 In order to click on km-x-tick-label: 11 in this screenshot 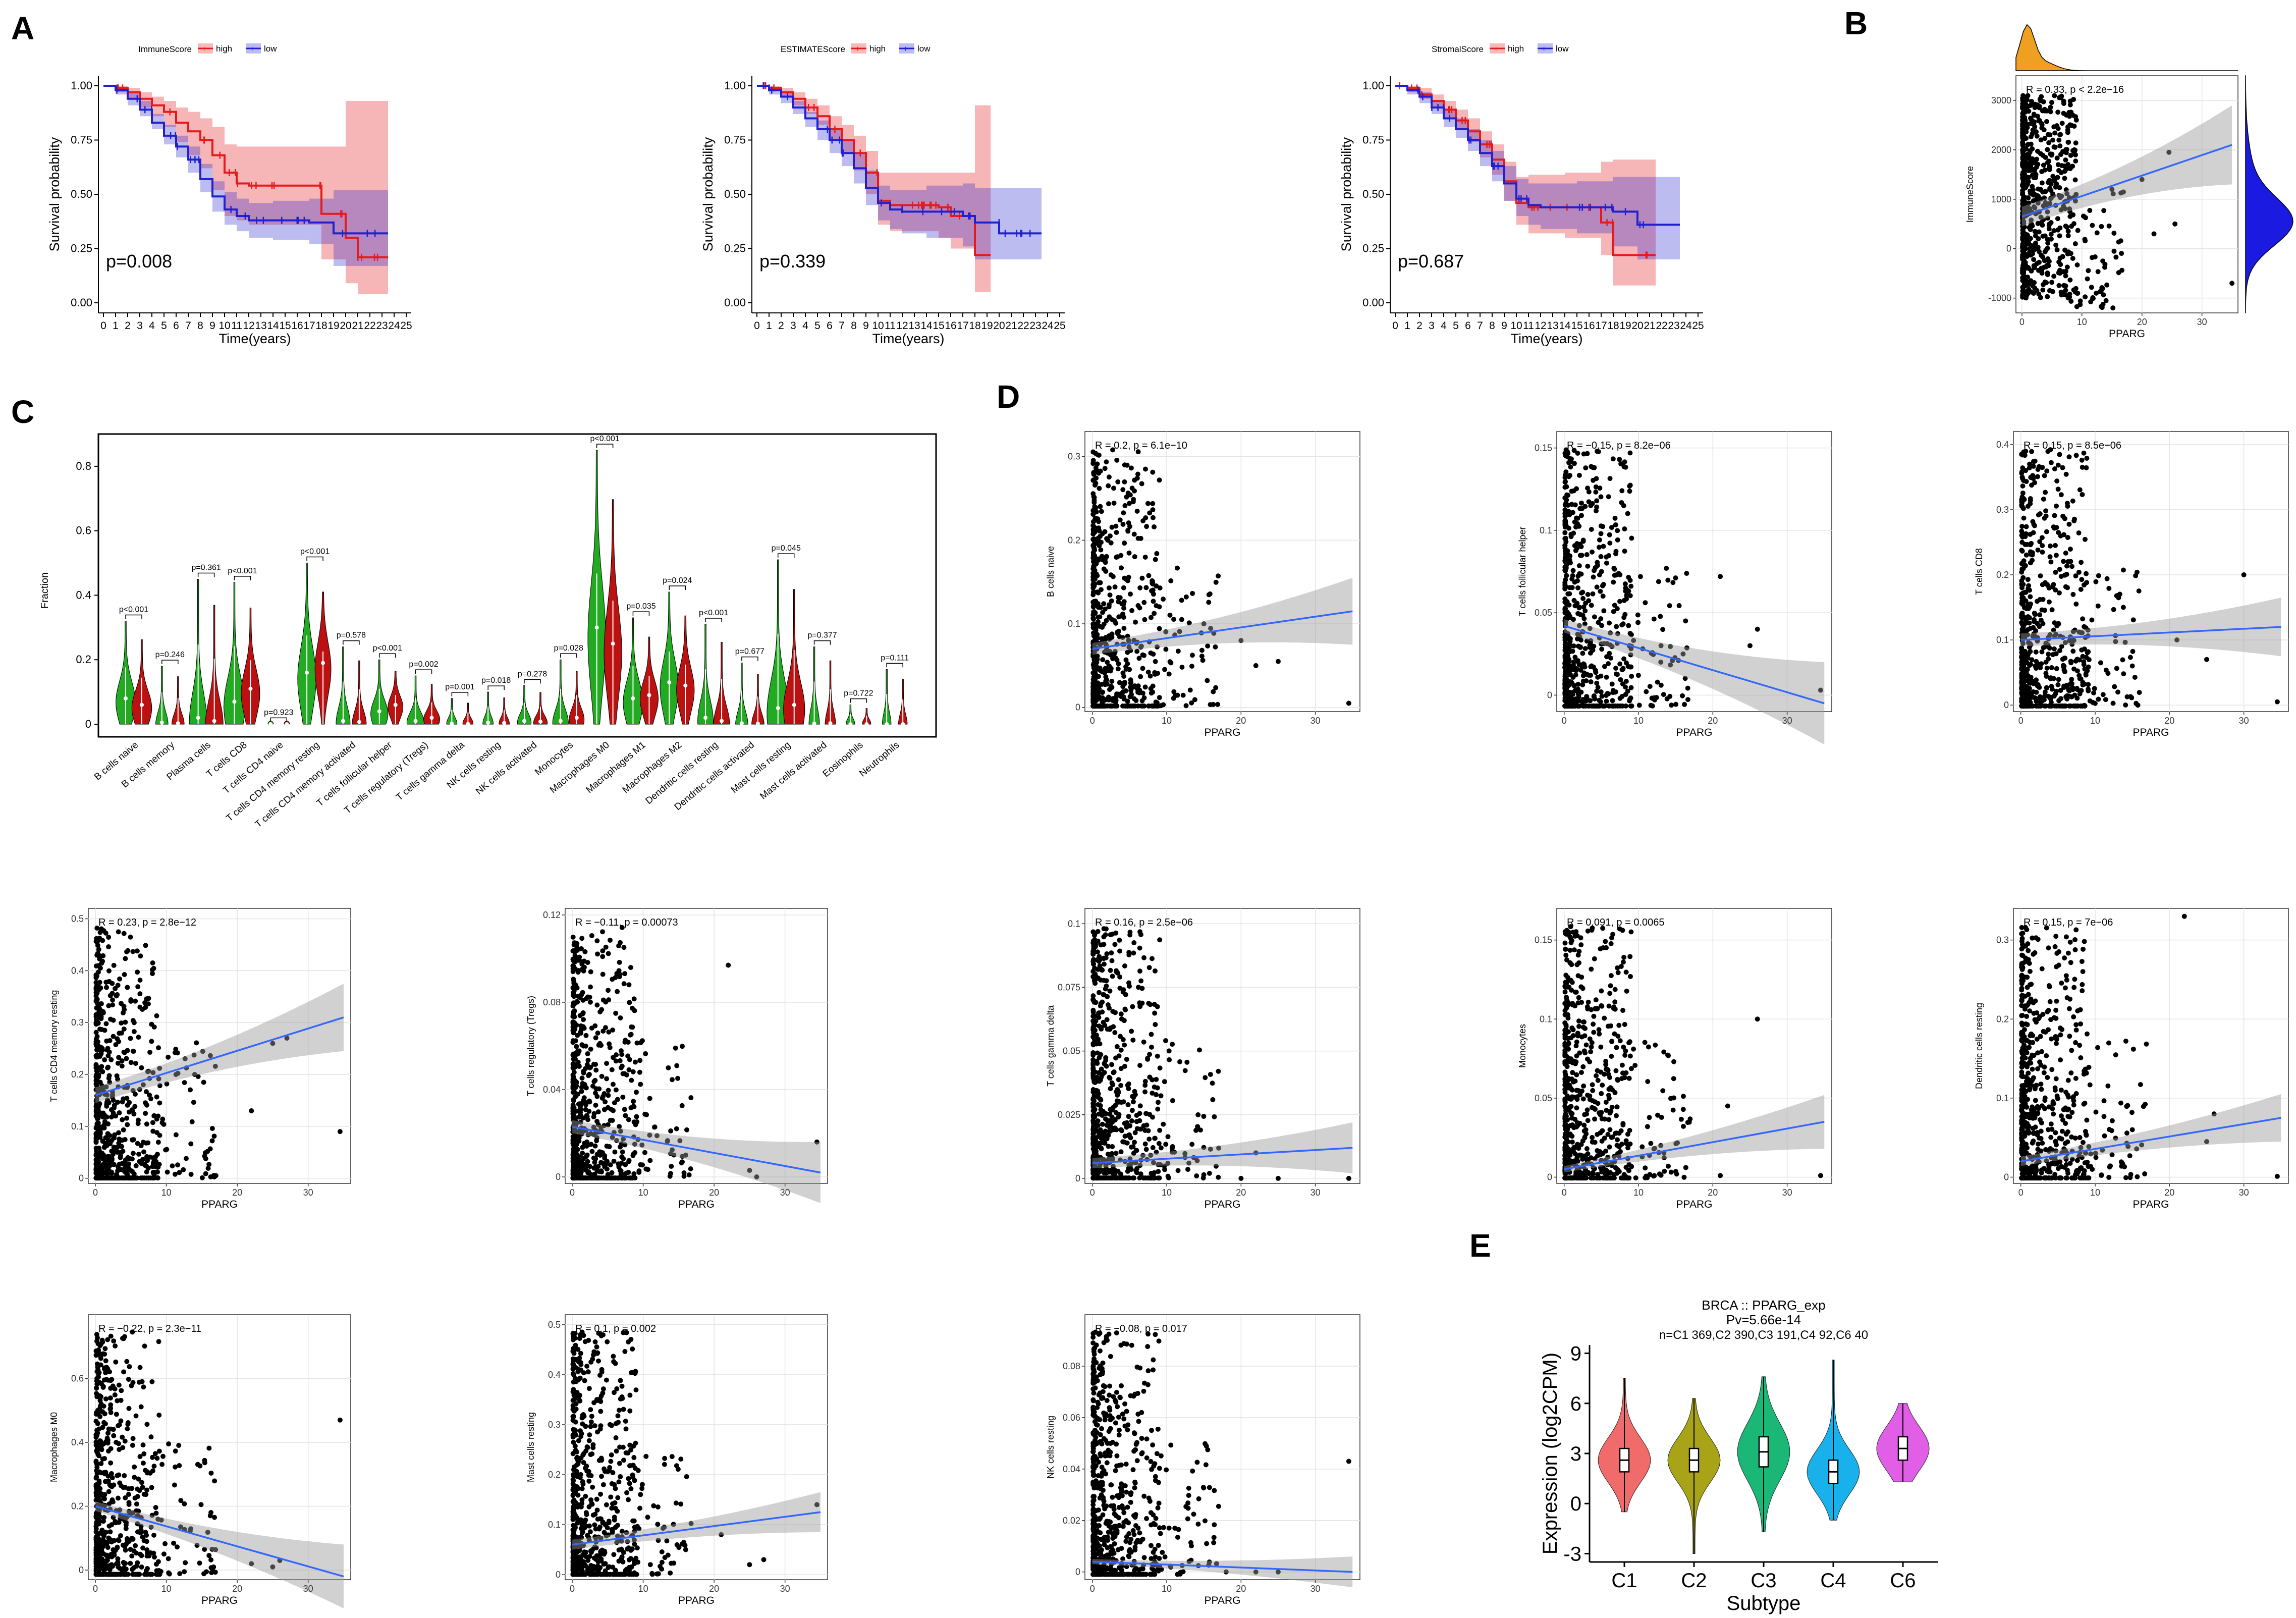, I will do `click(1528, 326)`.